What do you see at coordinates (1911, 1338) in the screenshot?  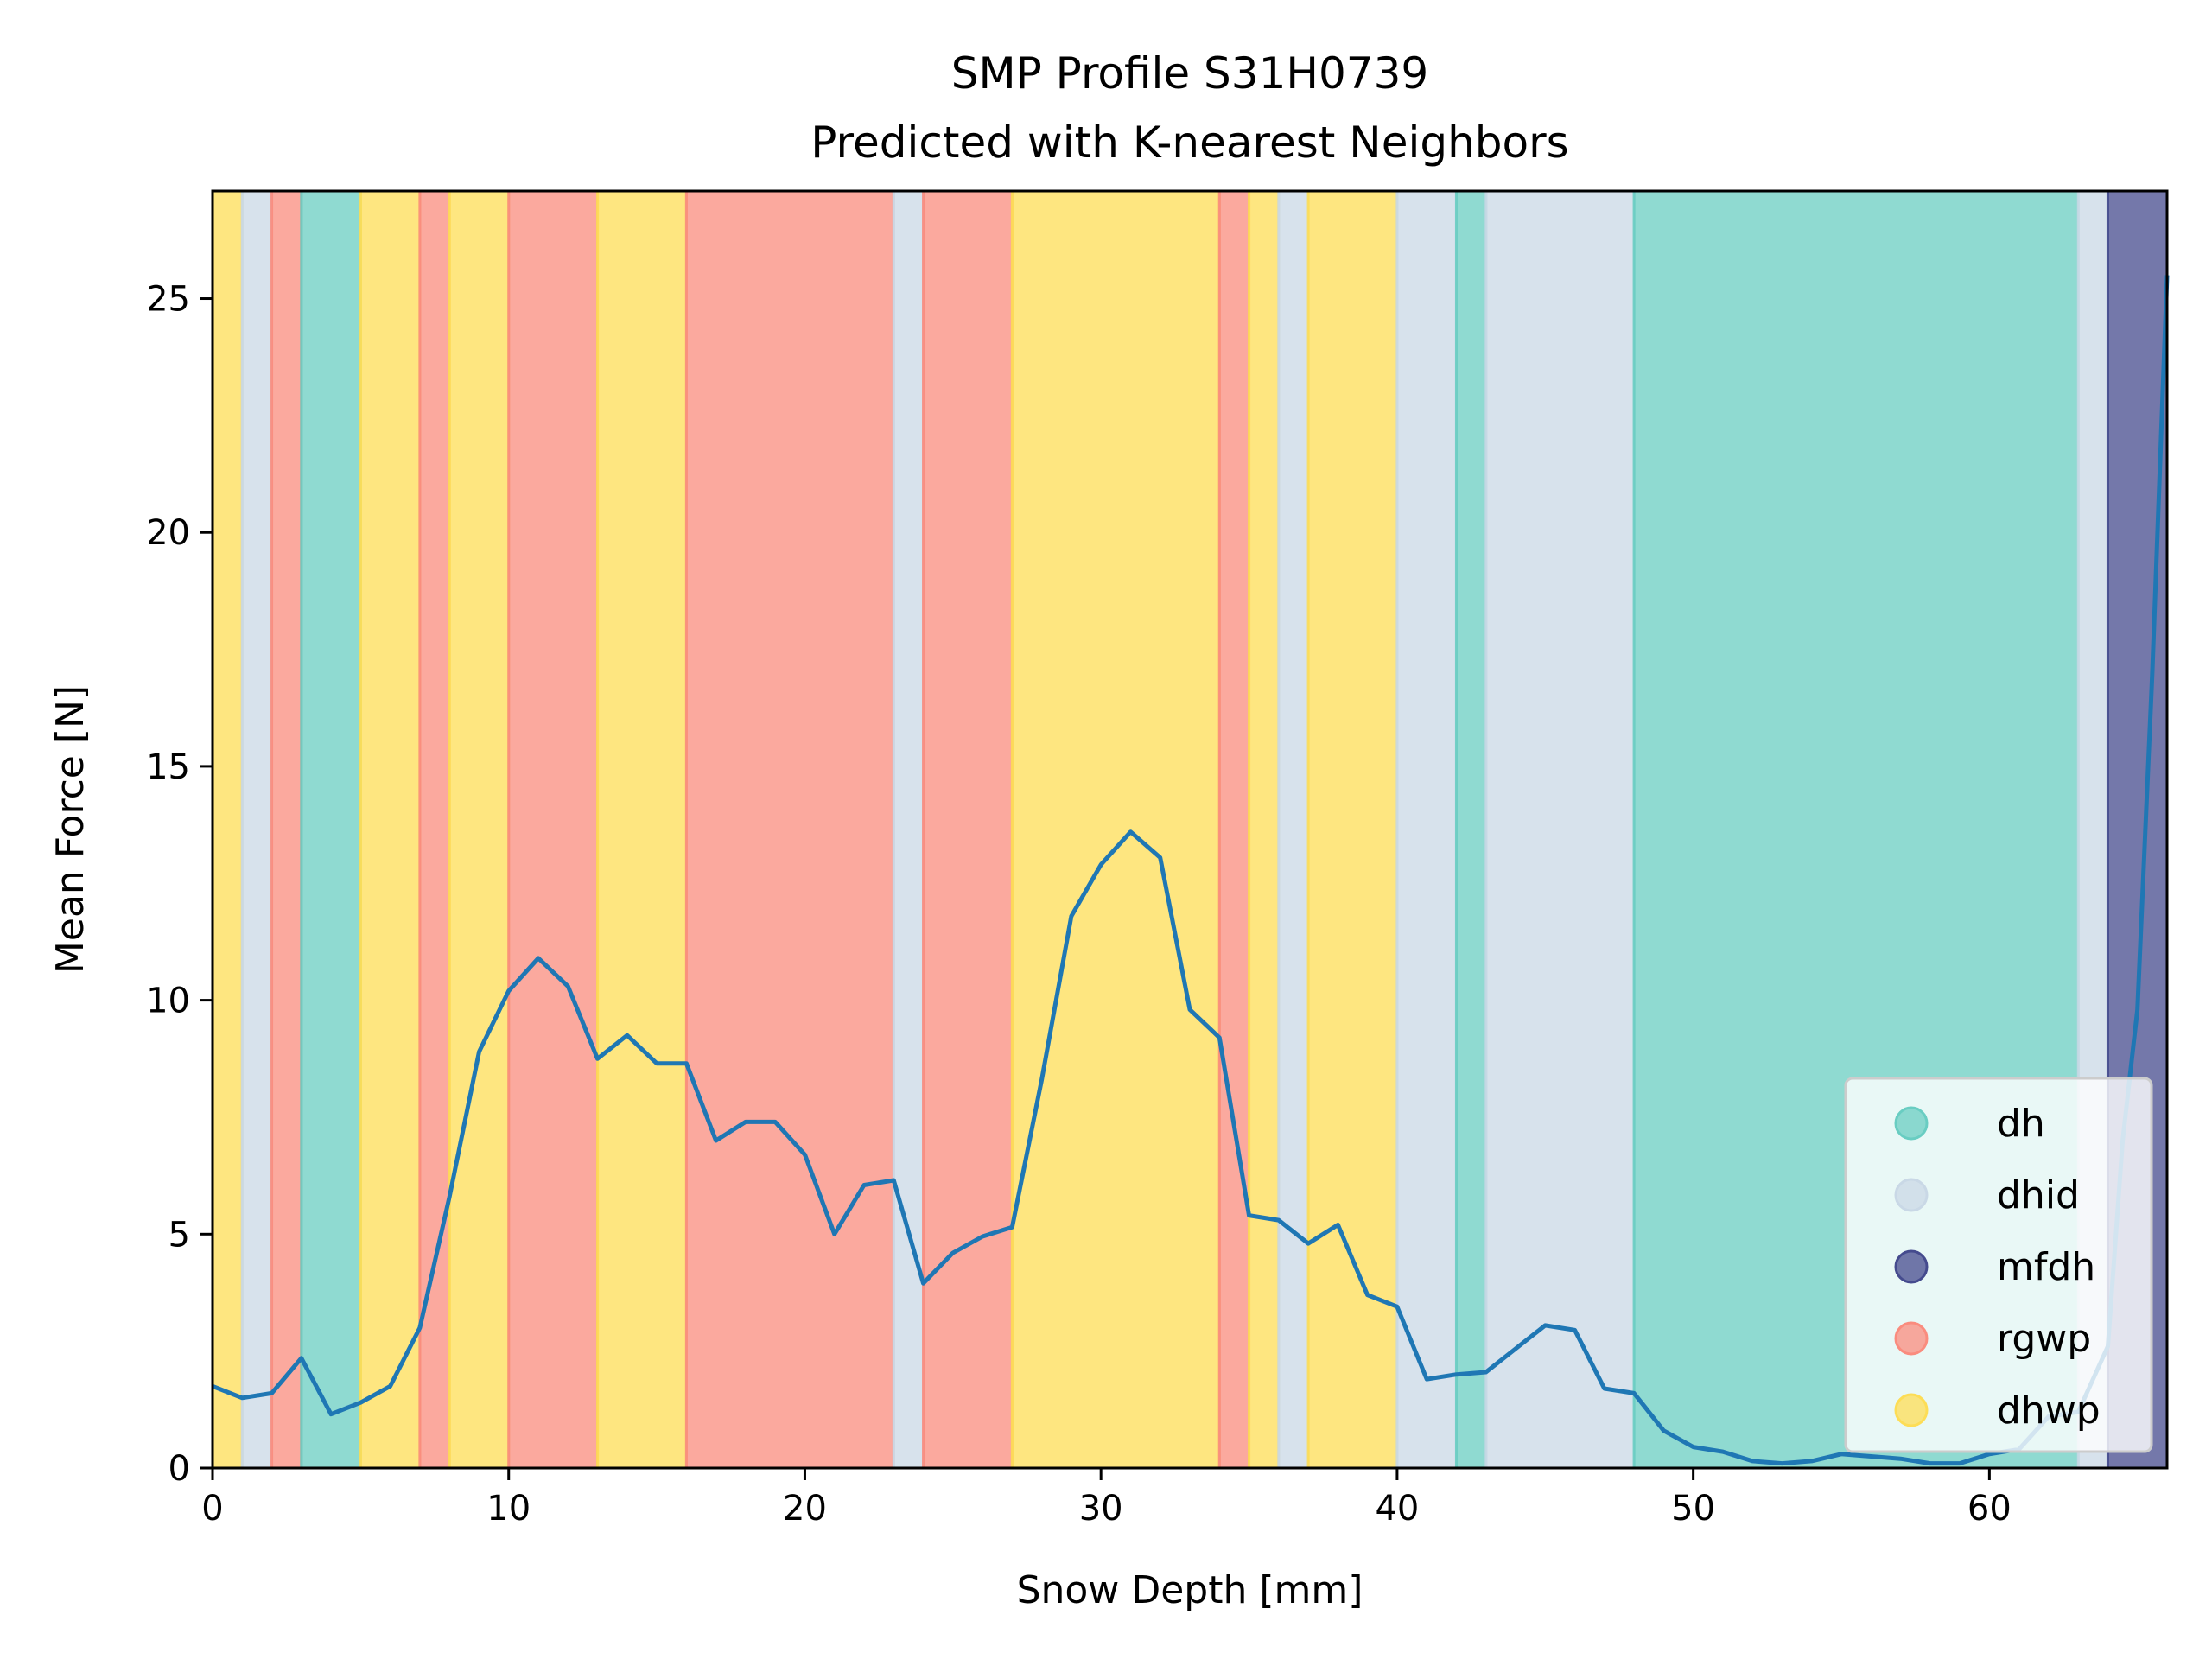 I see `legend-marker-rgwp` at bounding box center [1911, 1338].